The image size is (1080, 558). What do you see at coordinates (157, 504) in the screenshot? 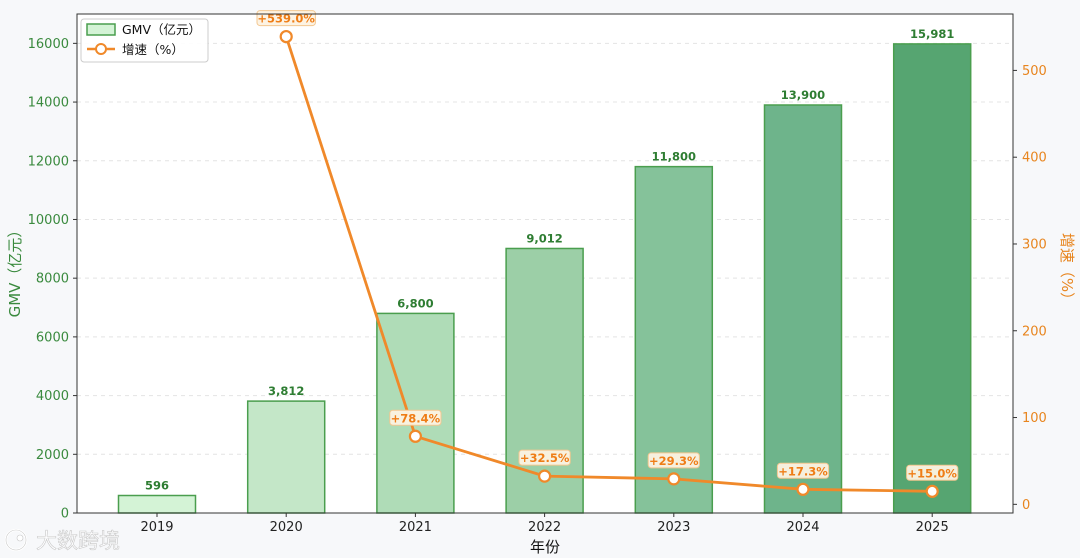
I see `bar-2019` at bounding box center [157, 504].